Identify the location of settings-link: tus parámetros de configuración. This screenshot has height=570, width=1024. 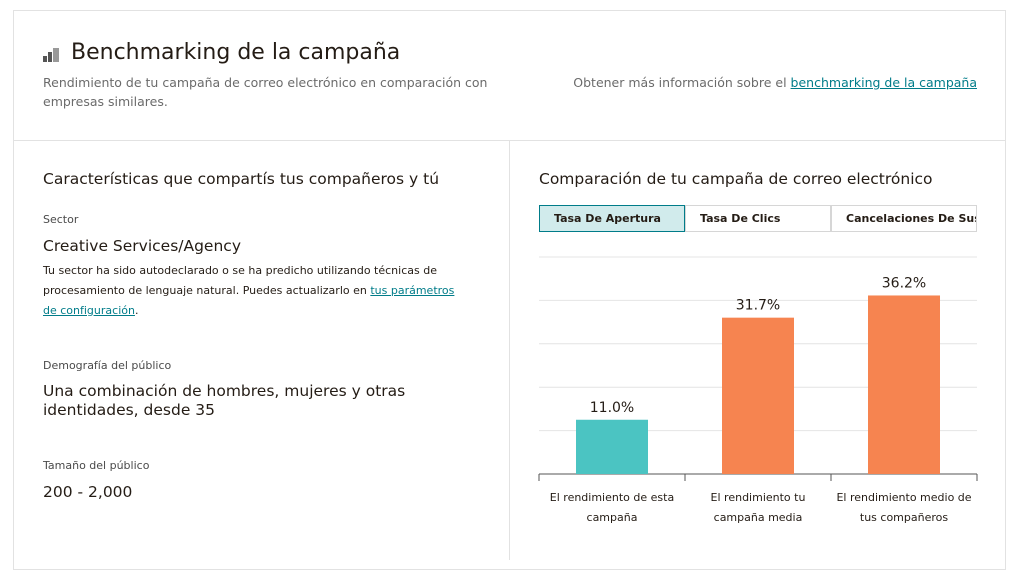
(249, 300).